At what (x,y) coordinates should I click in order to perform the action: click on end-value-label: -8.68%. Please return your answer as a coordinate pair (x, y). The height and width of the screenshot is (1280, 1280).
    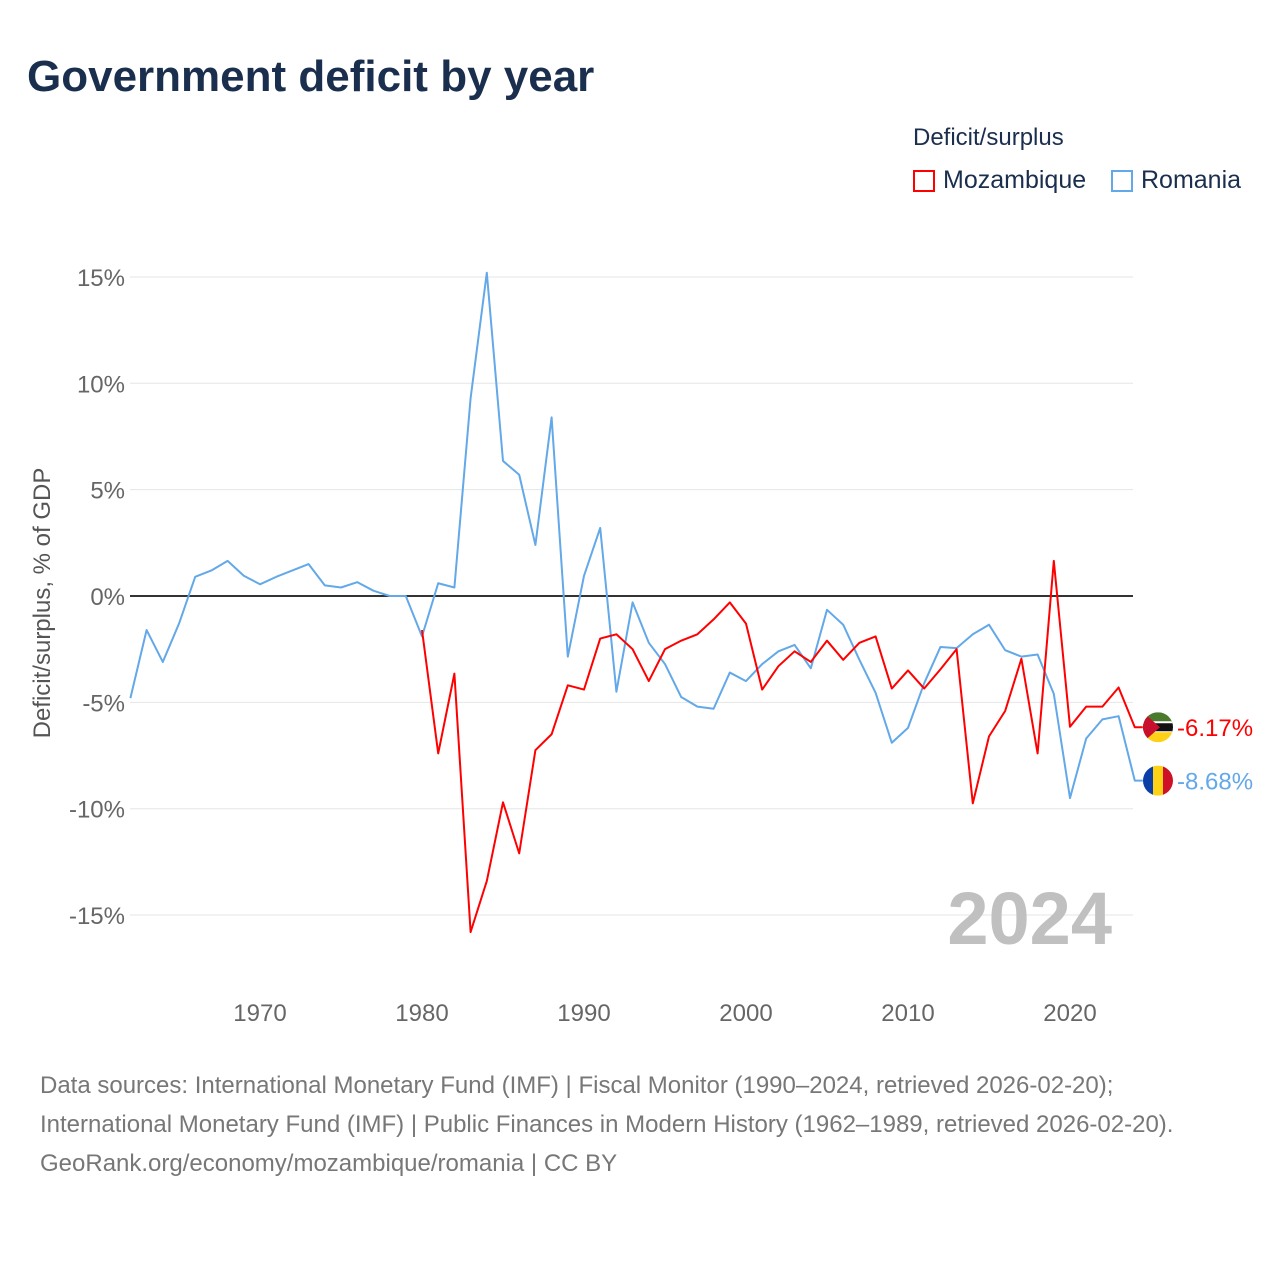
    Looking at the image, I should click on (1215, 782).